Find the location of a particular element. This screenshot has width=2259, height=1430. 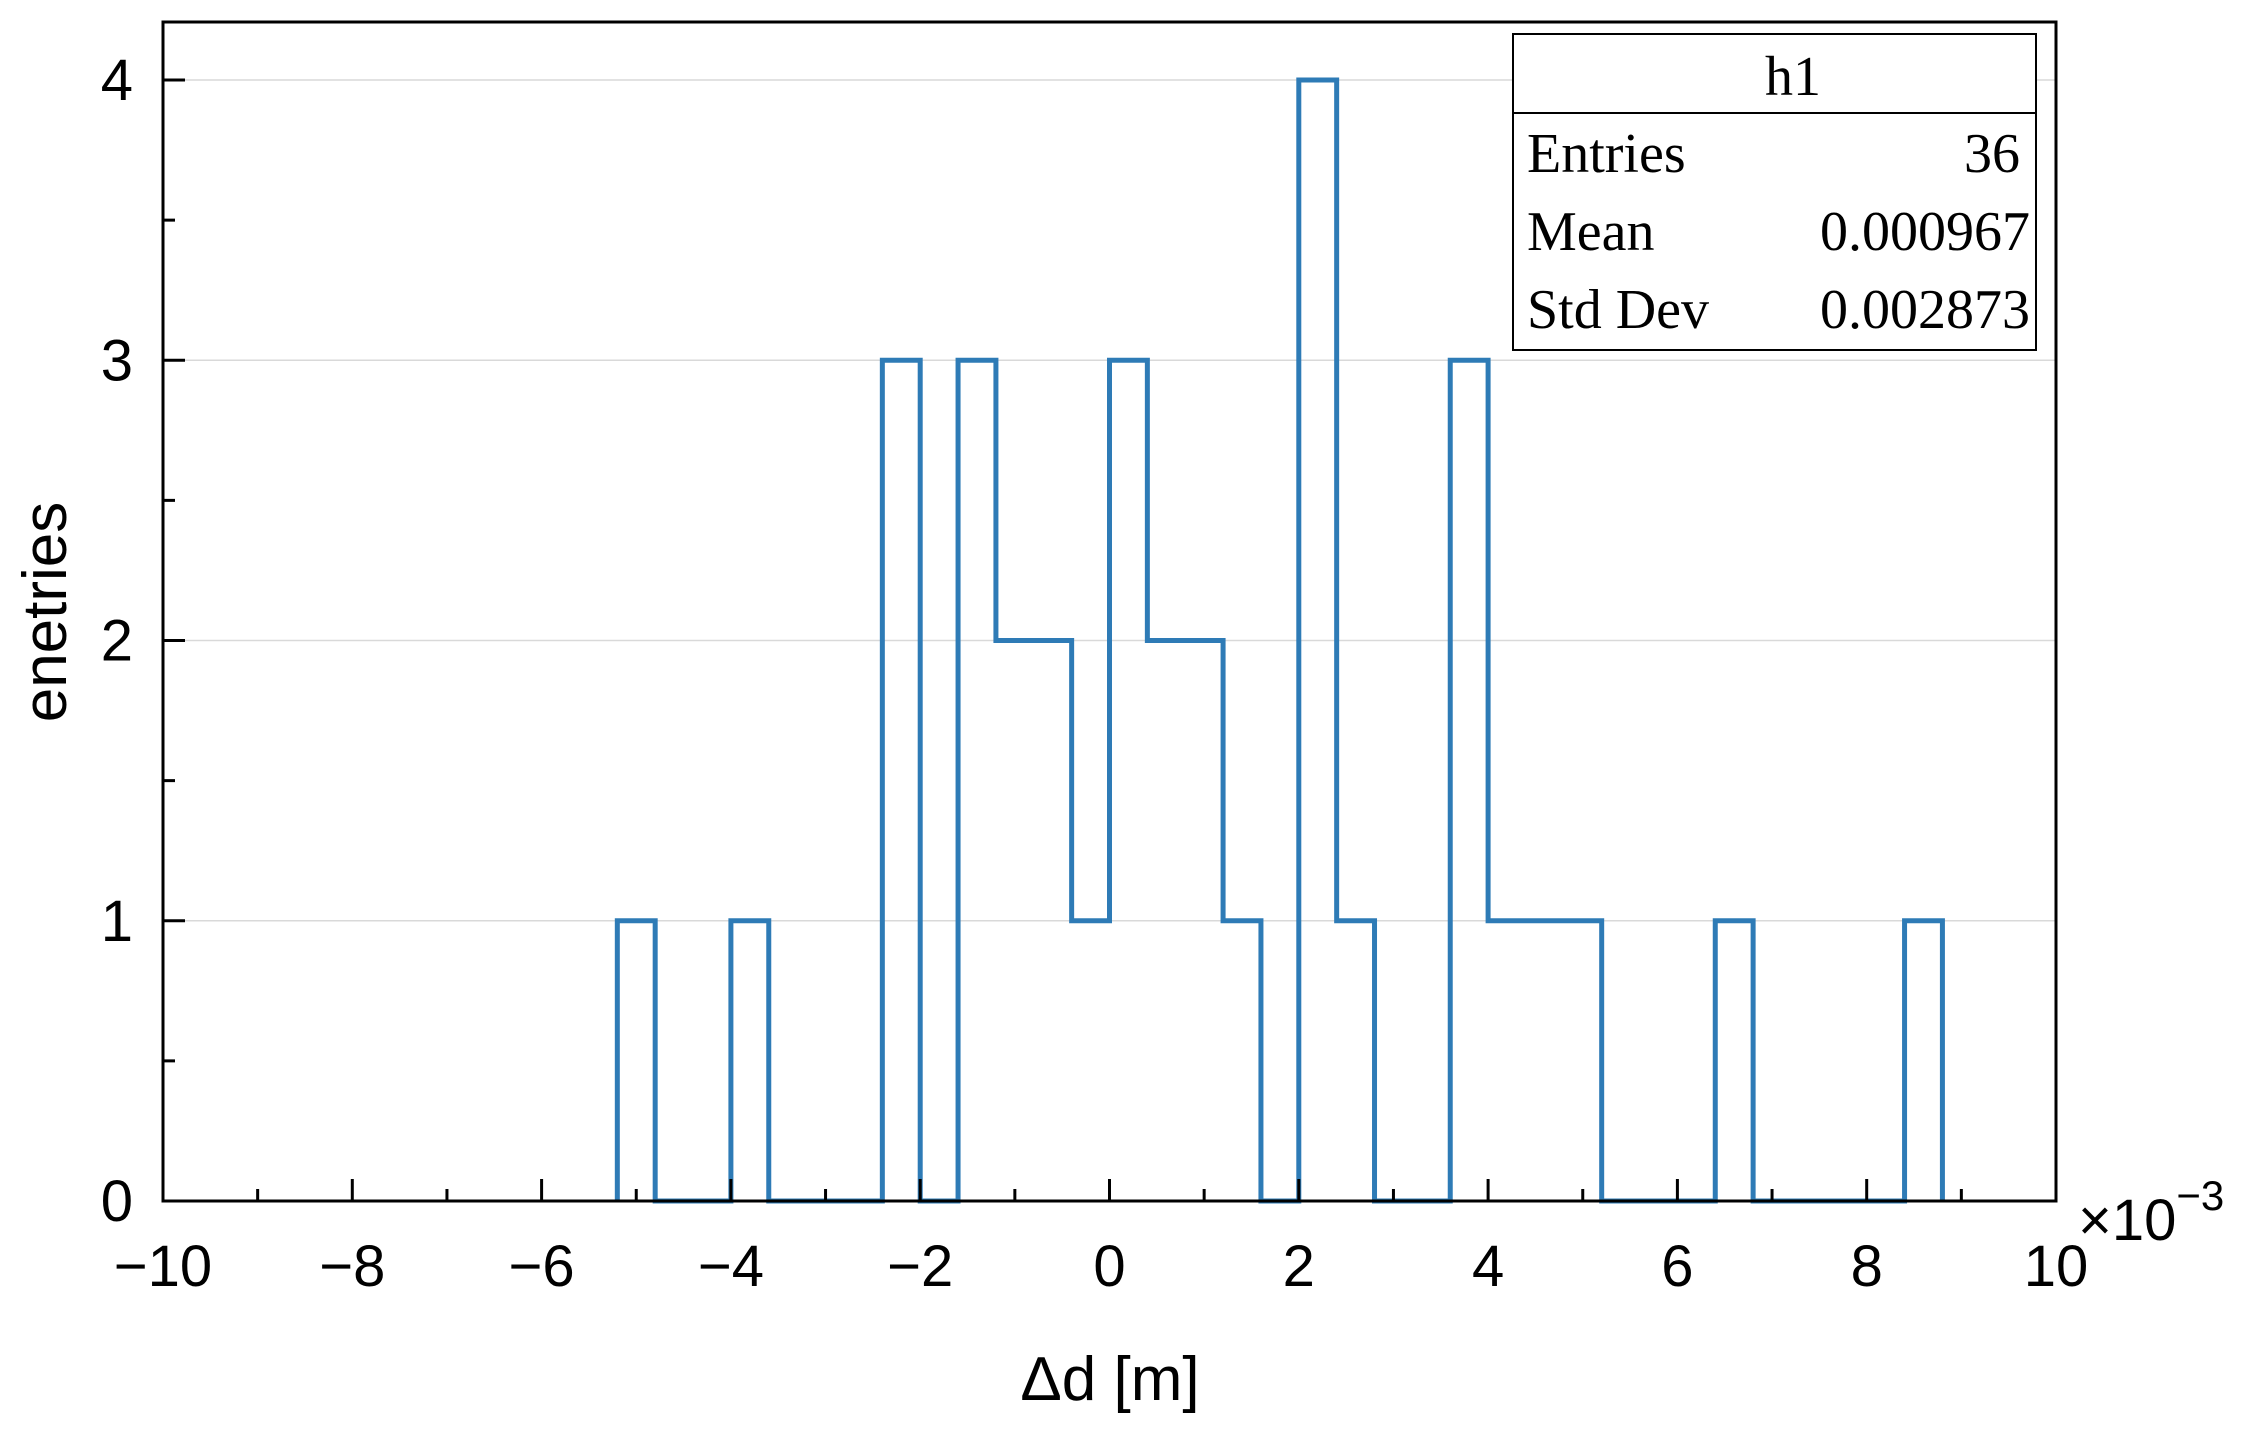

x-tick-label: 4 is located at coordinates (1488, 1266).